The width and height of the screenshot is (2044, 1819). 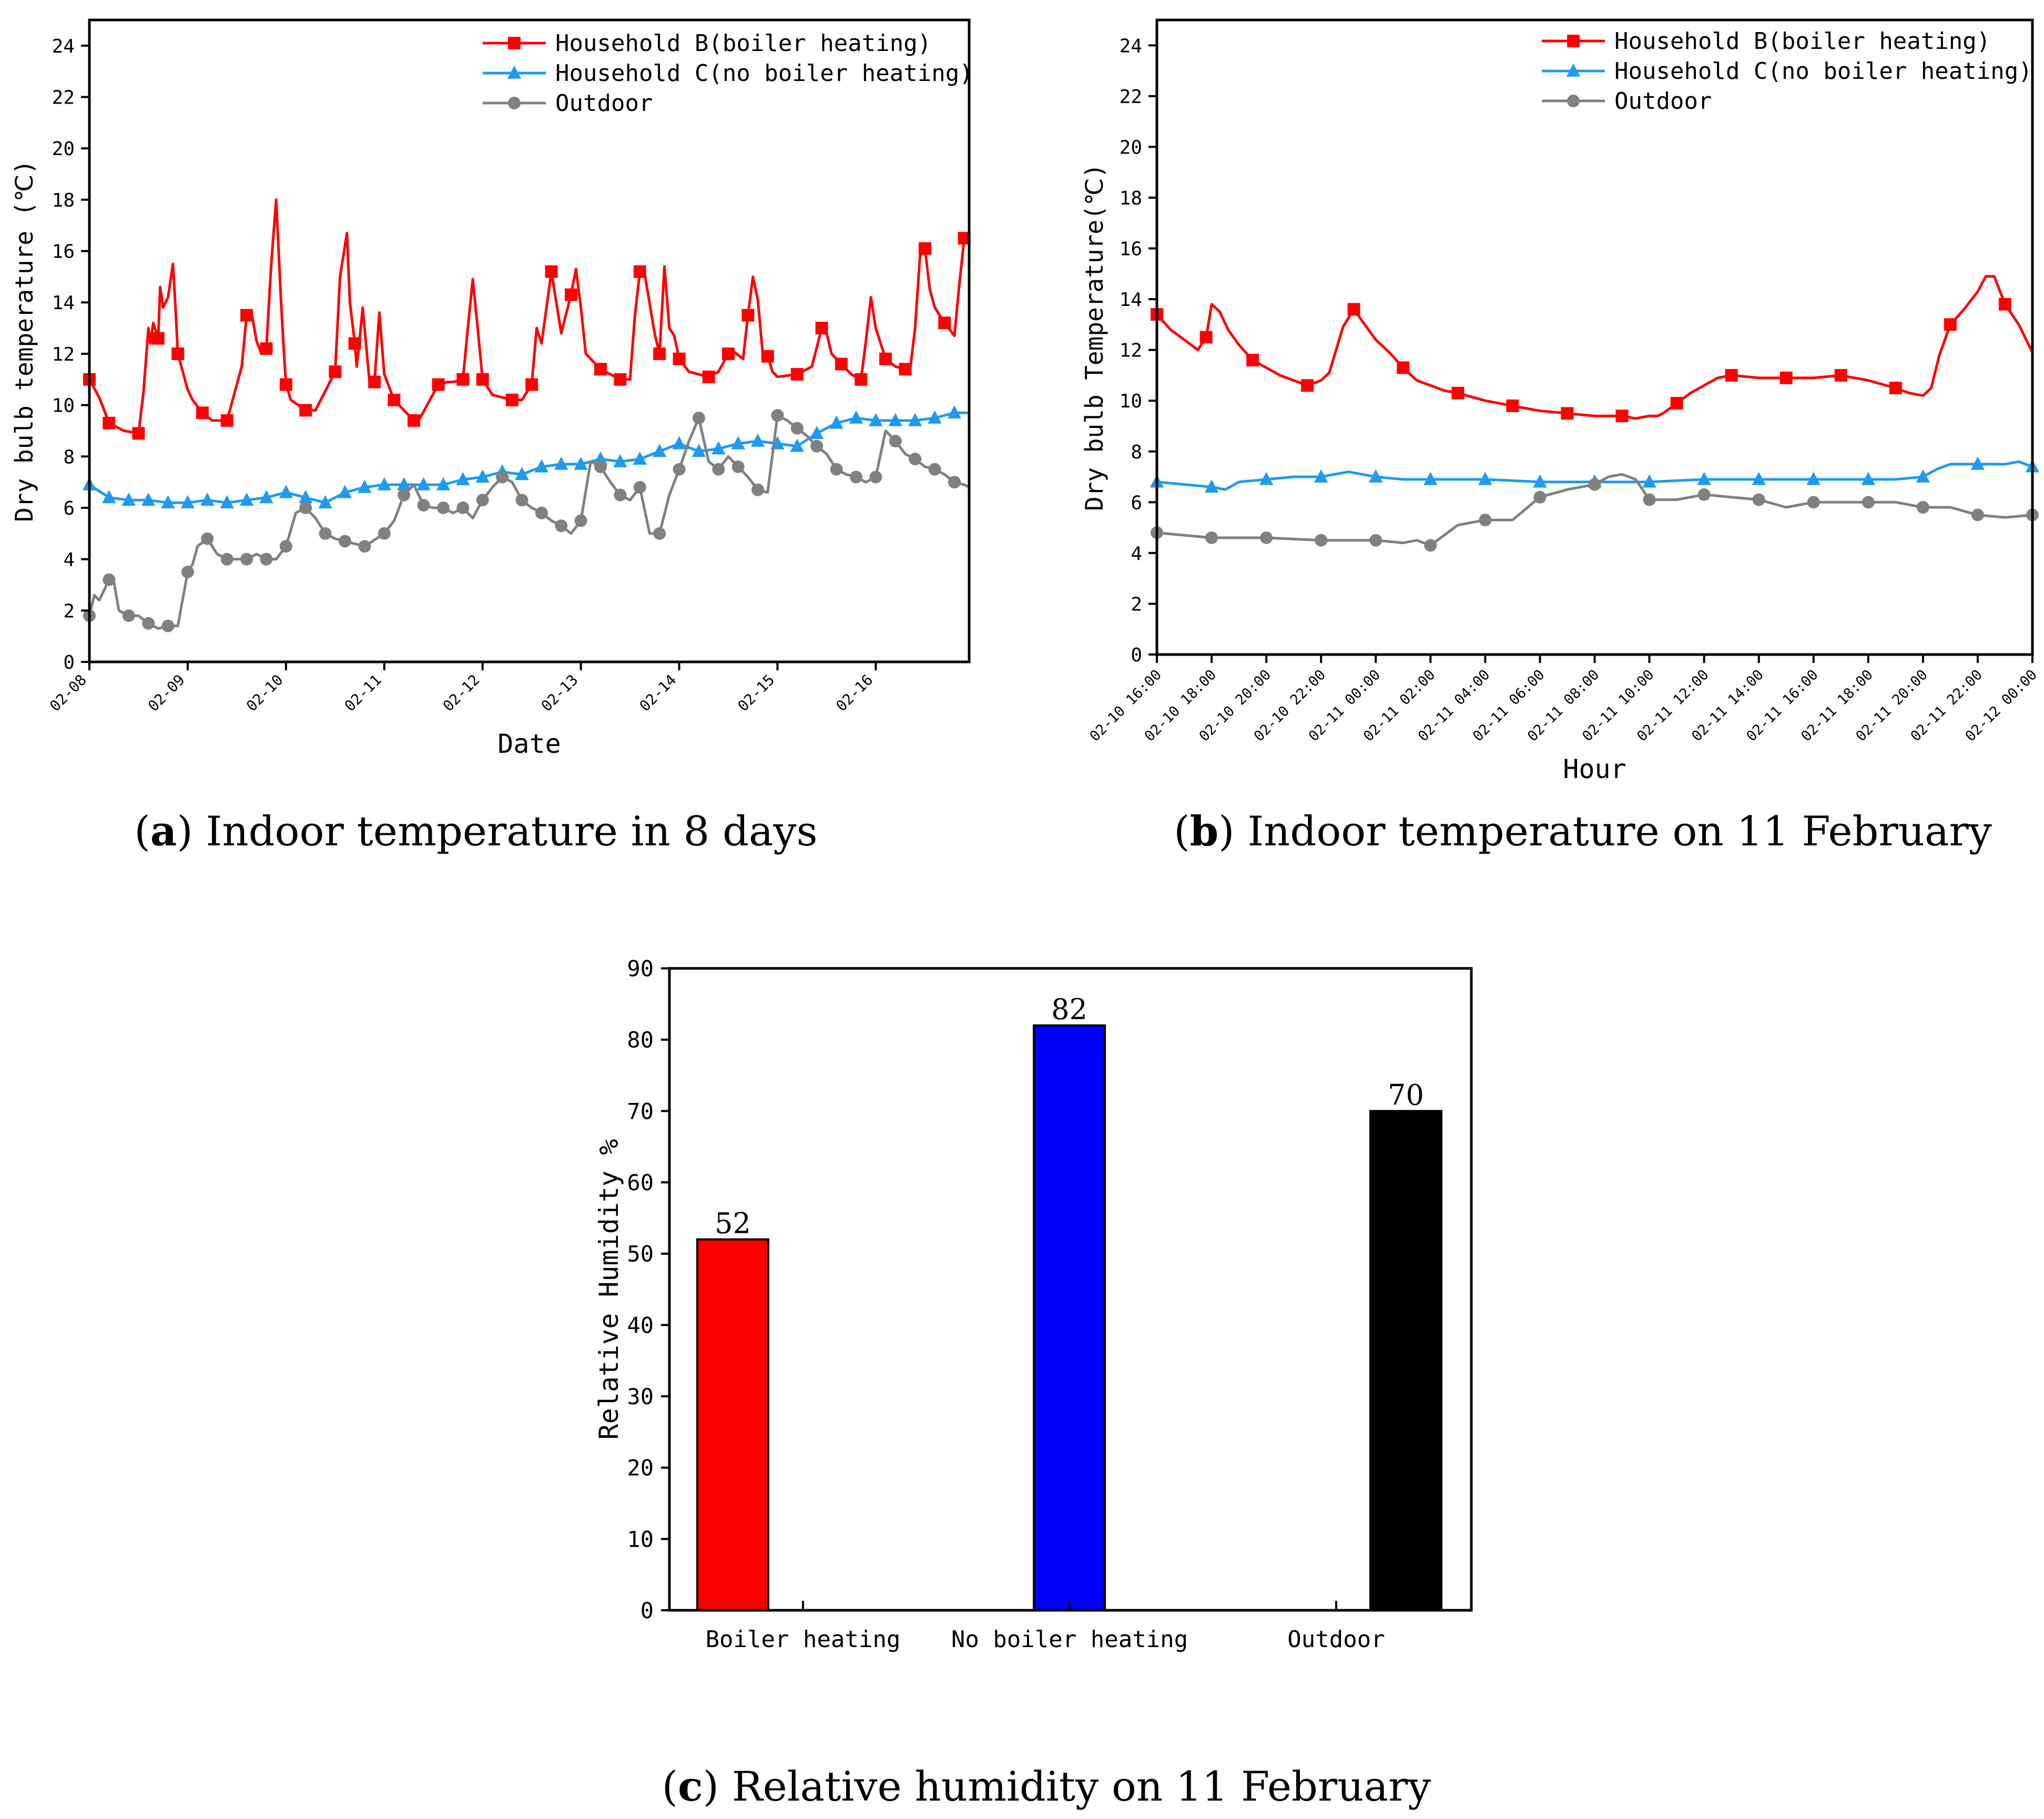 I want to click on caption: (b) Indoor temperature on 11 February, so click(x=1583, y=831).